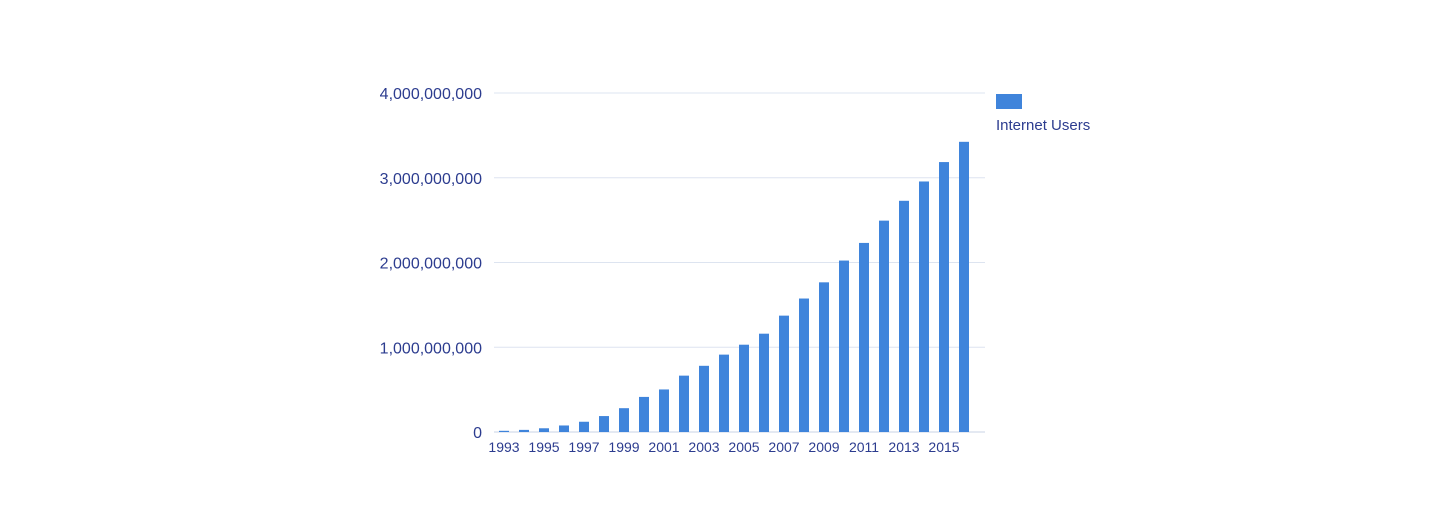 This screenshot has height=522, width=1440. What do you see at coordinates (543, 447) in the screenshot?
I see `x-tick-label: 1995` at bounding box center [543, 447].